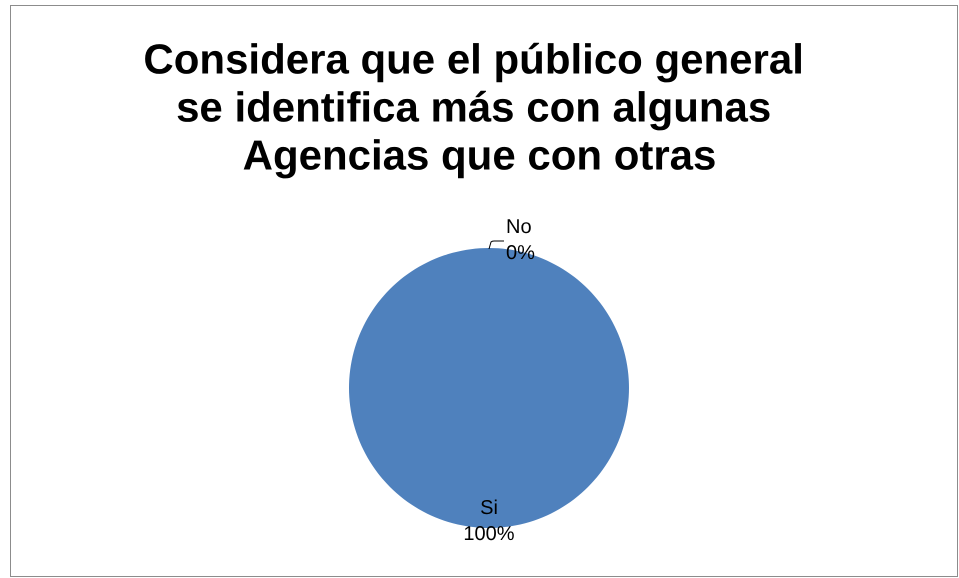  Describe the element at coordinates (489, 508) in the screenshot. I see `slice-label: Si` at that location.